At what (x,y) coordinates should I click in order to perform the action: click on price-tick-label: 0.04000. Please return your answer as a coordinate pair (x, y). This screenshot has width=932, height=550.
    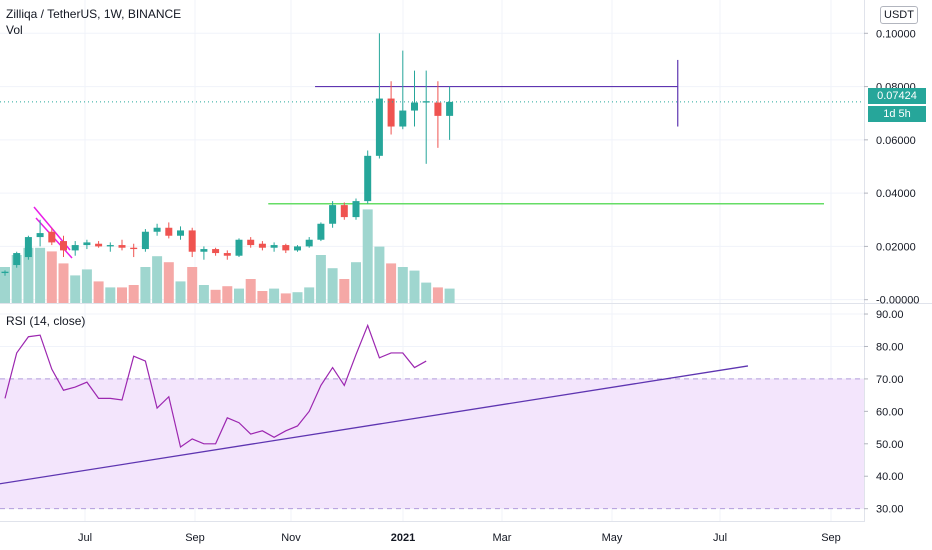
    Looking at the image, I should click on (896, 194).